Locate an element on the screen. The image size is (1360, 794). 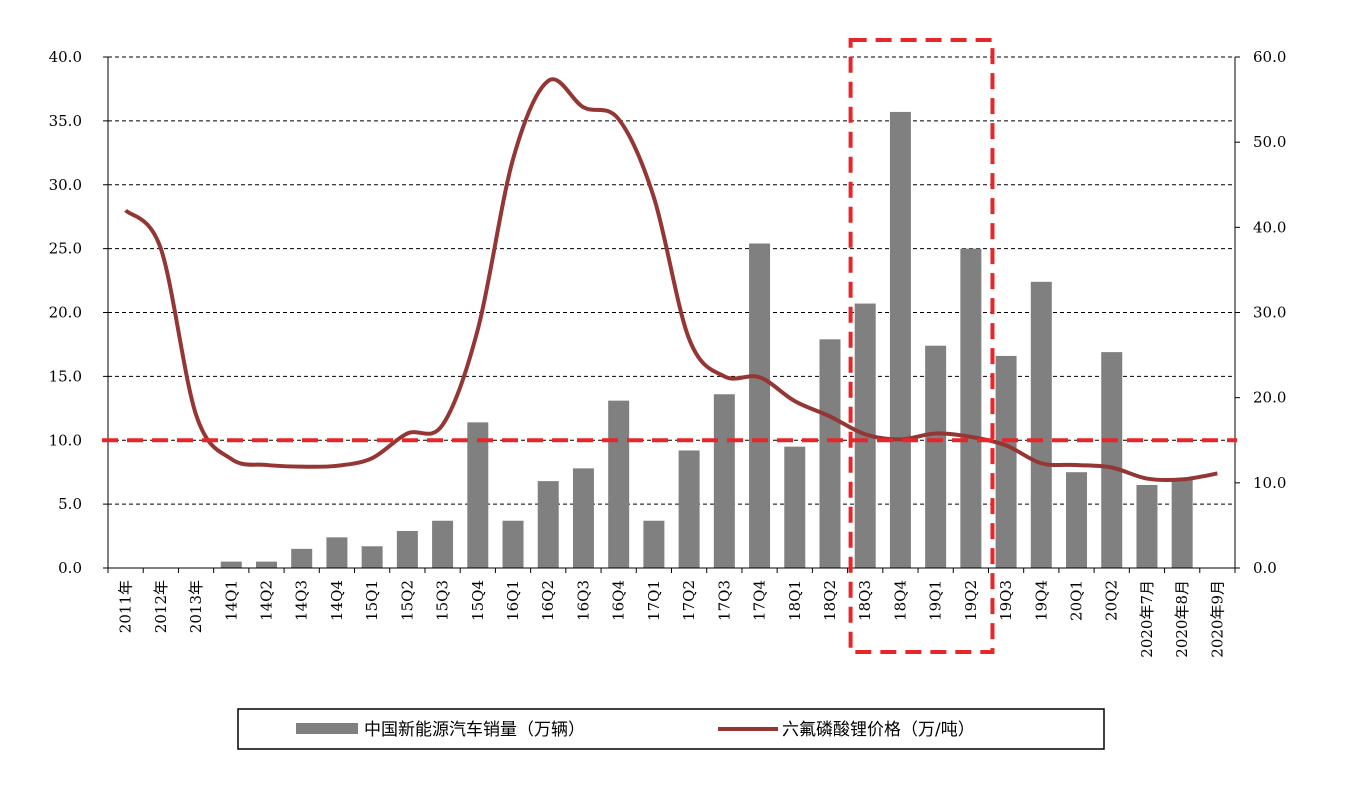
x-tick-label: 18Q1 is located at coordinates (795, 600).